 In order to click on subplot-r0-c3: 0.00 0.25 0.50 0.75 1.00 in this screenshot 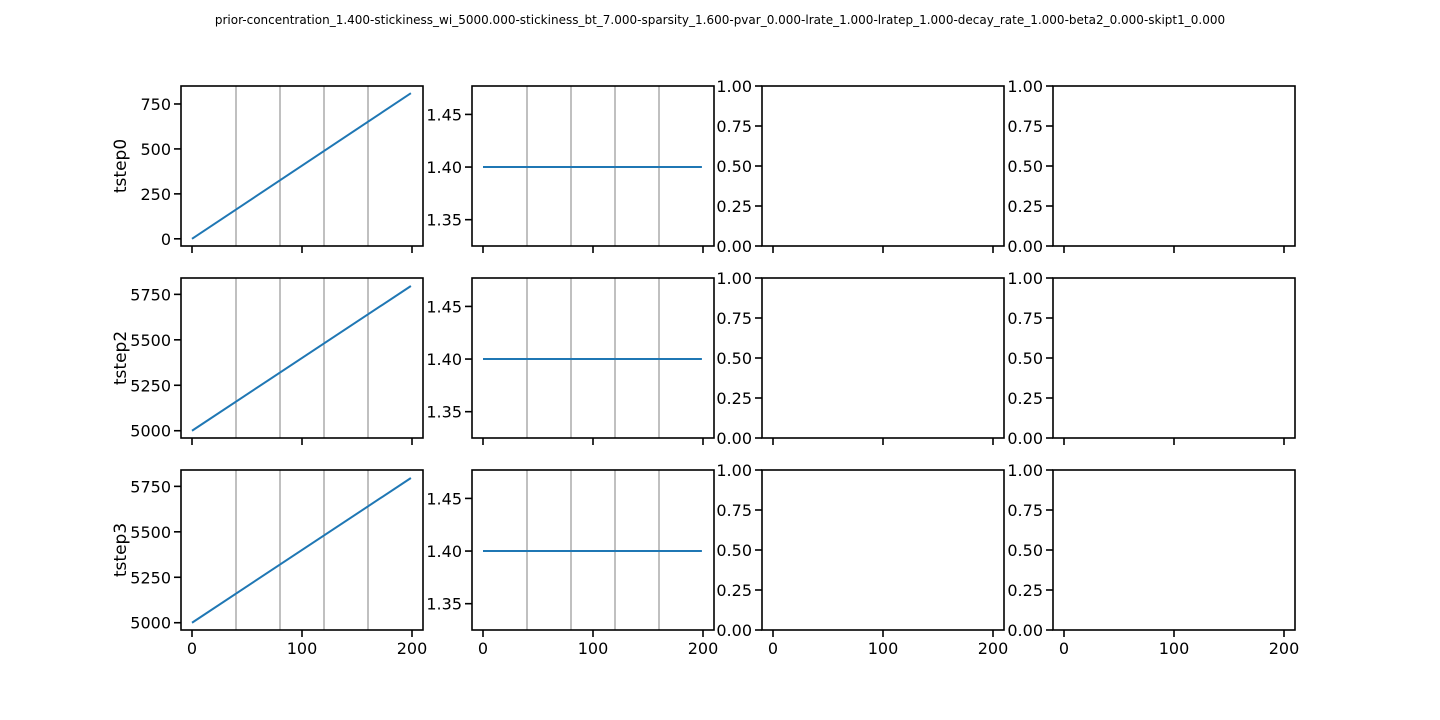, I will do `click(1151, 166)`.